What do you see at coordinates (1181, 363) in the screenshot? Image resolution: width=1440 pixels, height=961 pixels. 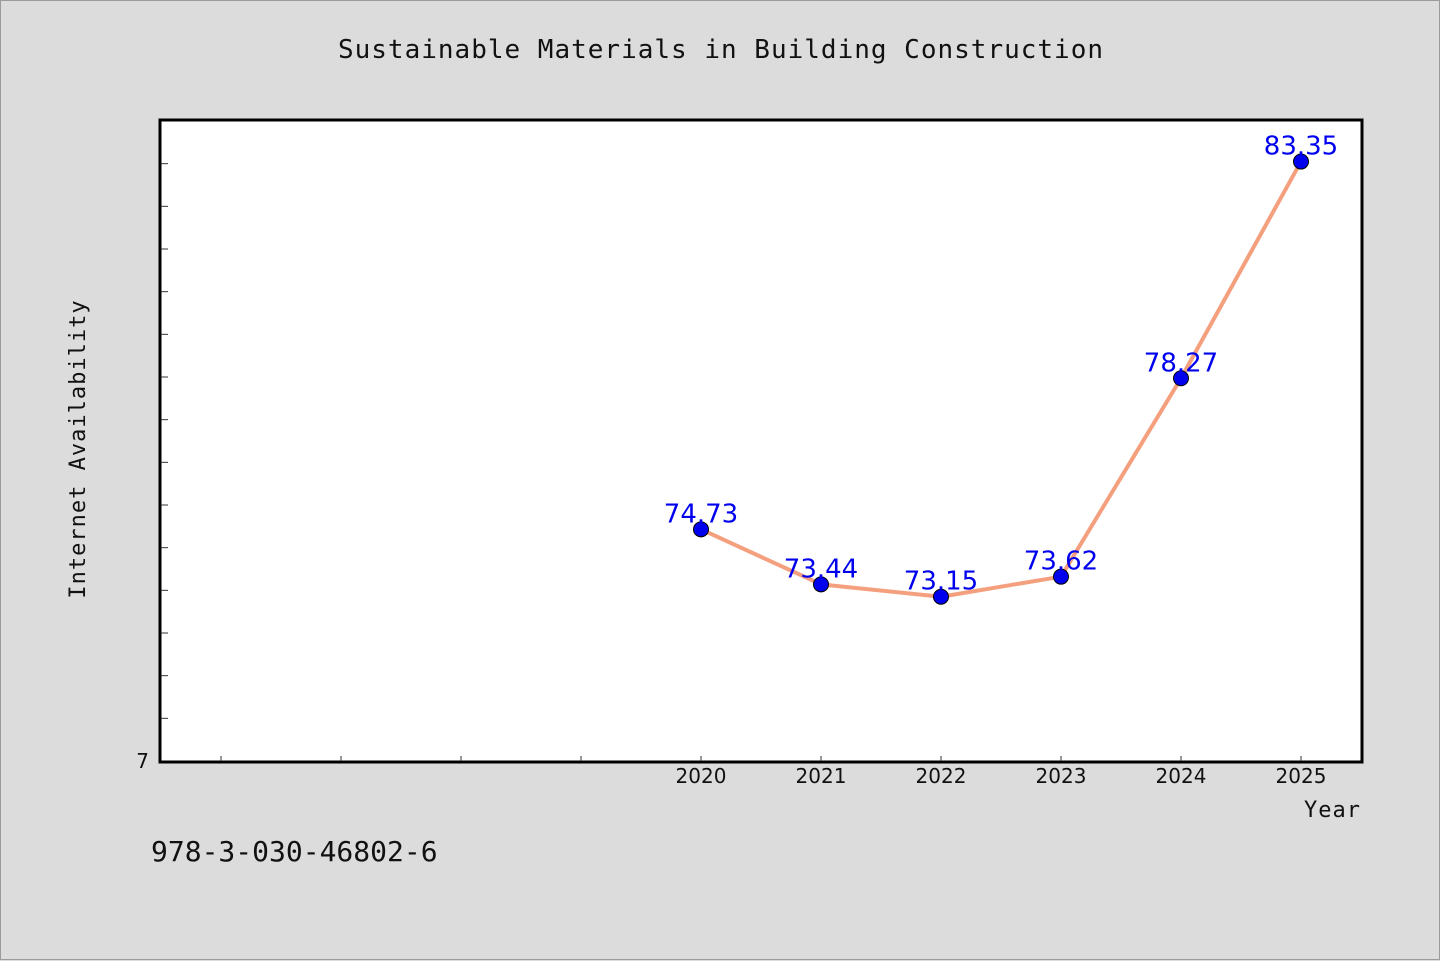 I see `data-label: 78.27` at bounding box center [1181, 363].